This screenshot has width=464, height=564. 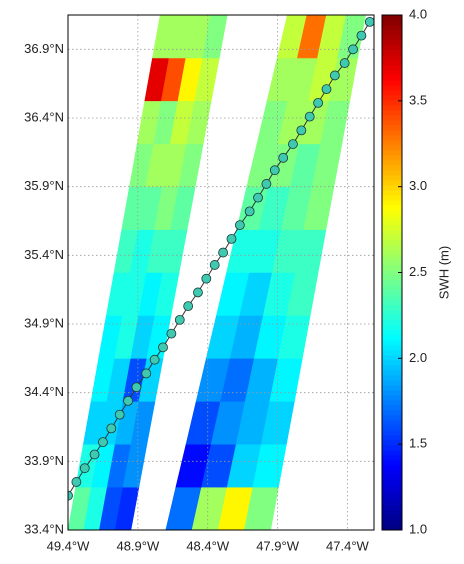 What do you see at coordinates (418, 99) in the screenshot?
I see `colorbar-tick-label: 3.5` at bounding box center [418, 99].